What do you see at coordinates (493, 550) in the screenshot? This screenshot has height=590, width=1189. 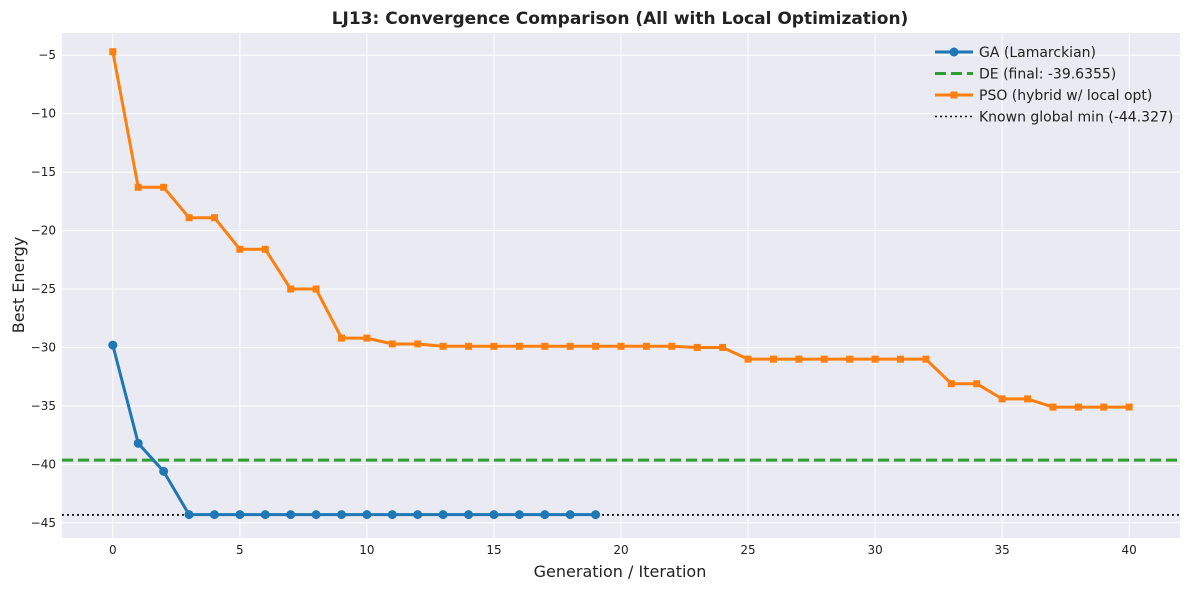 I see `x-tick-label: 15` at bounding box center [493, 550].